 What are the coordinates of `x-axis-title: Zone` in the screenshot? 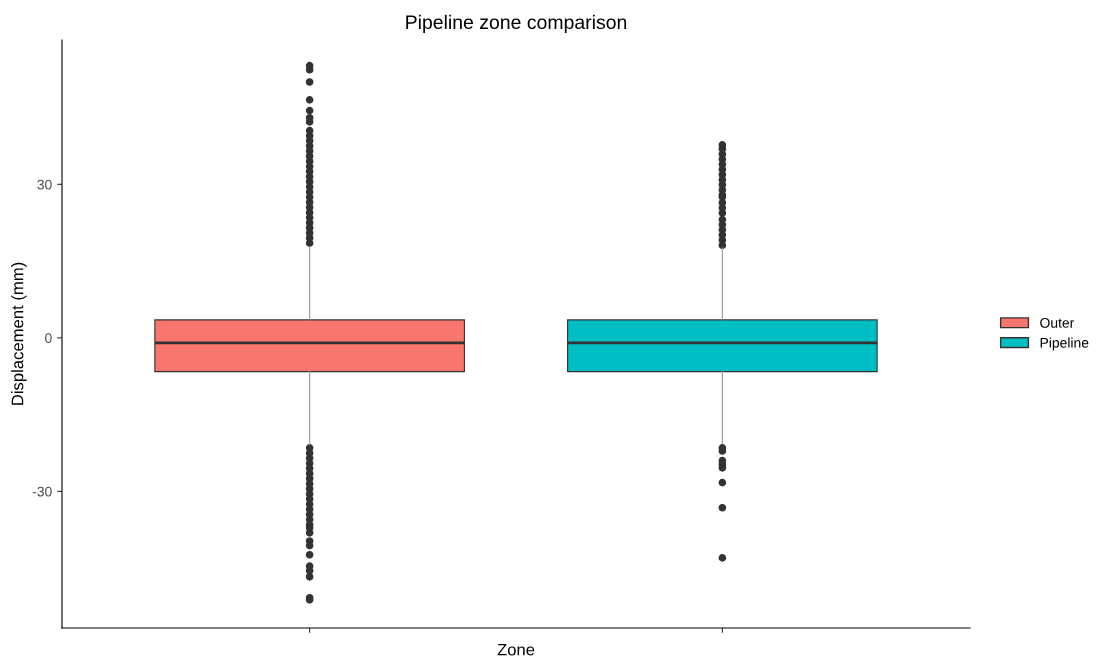 It's located at (516, 649).